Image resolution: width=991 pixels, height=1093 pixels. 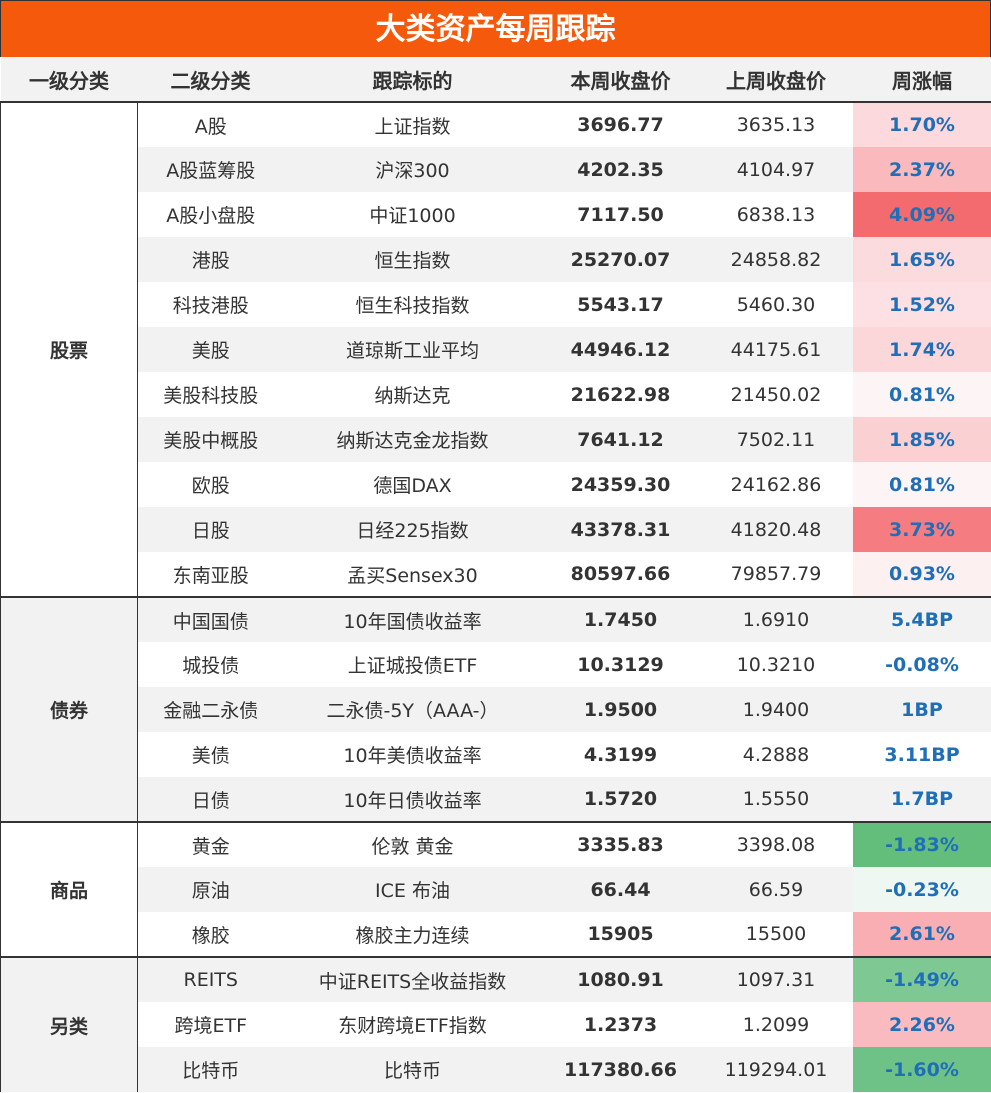 I want to click on target-cell: 10年美债收益率, so click(x=412, y=754).